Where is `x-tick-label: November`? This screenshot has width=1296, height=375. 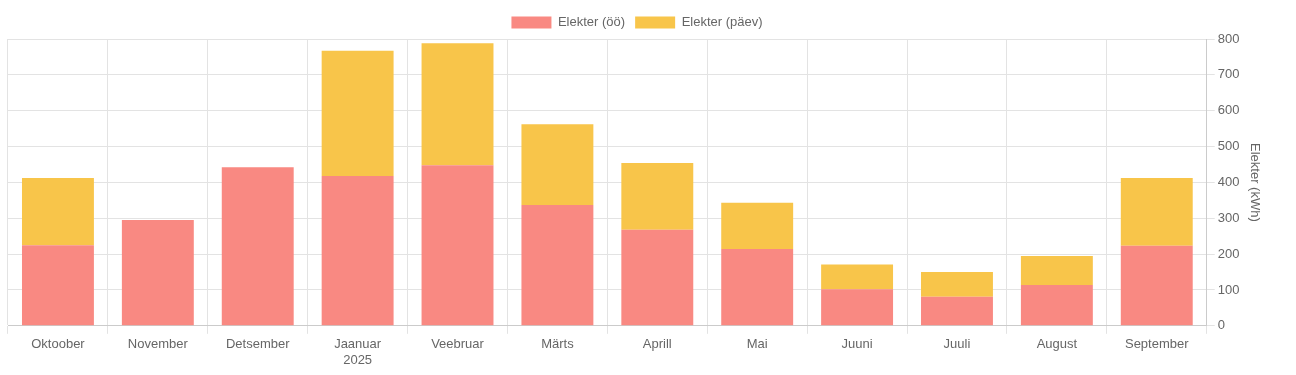
x-tick-label: November is located at coordinates (158, 344).